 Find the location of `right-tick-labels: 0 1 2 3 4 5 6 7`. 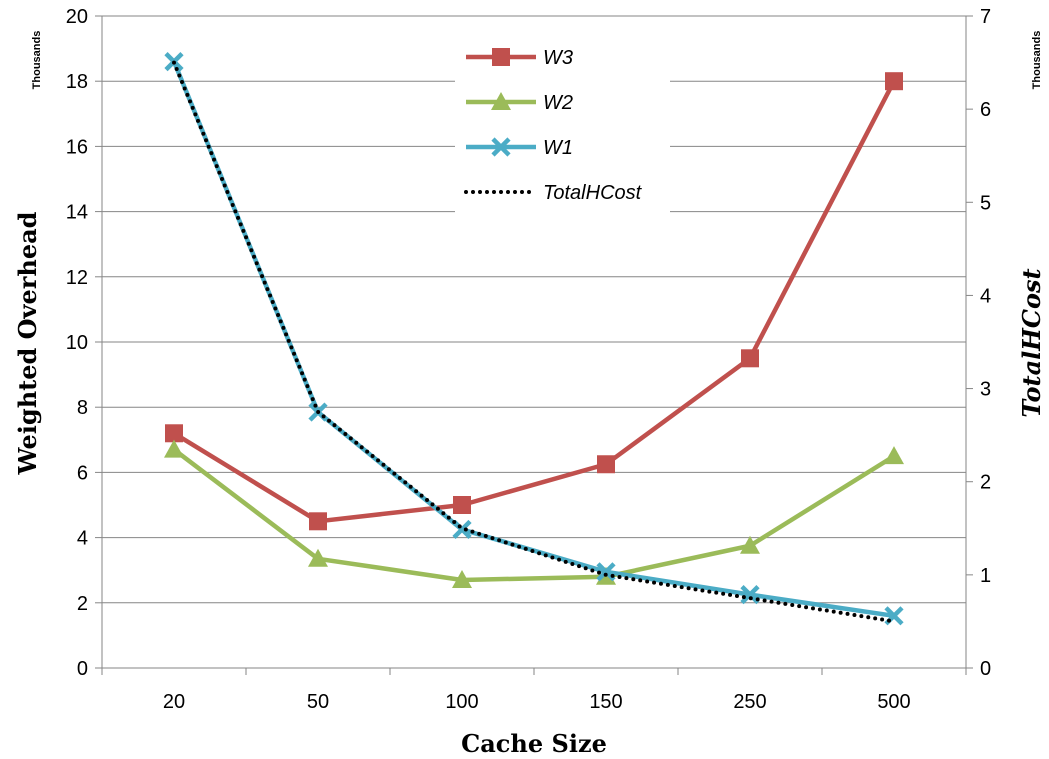

right-tick-labels: 0 1 2 3 4 5 6 7 is located at coordinates (985, 343).